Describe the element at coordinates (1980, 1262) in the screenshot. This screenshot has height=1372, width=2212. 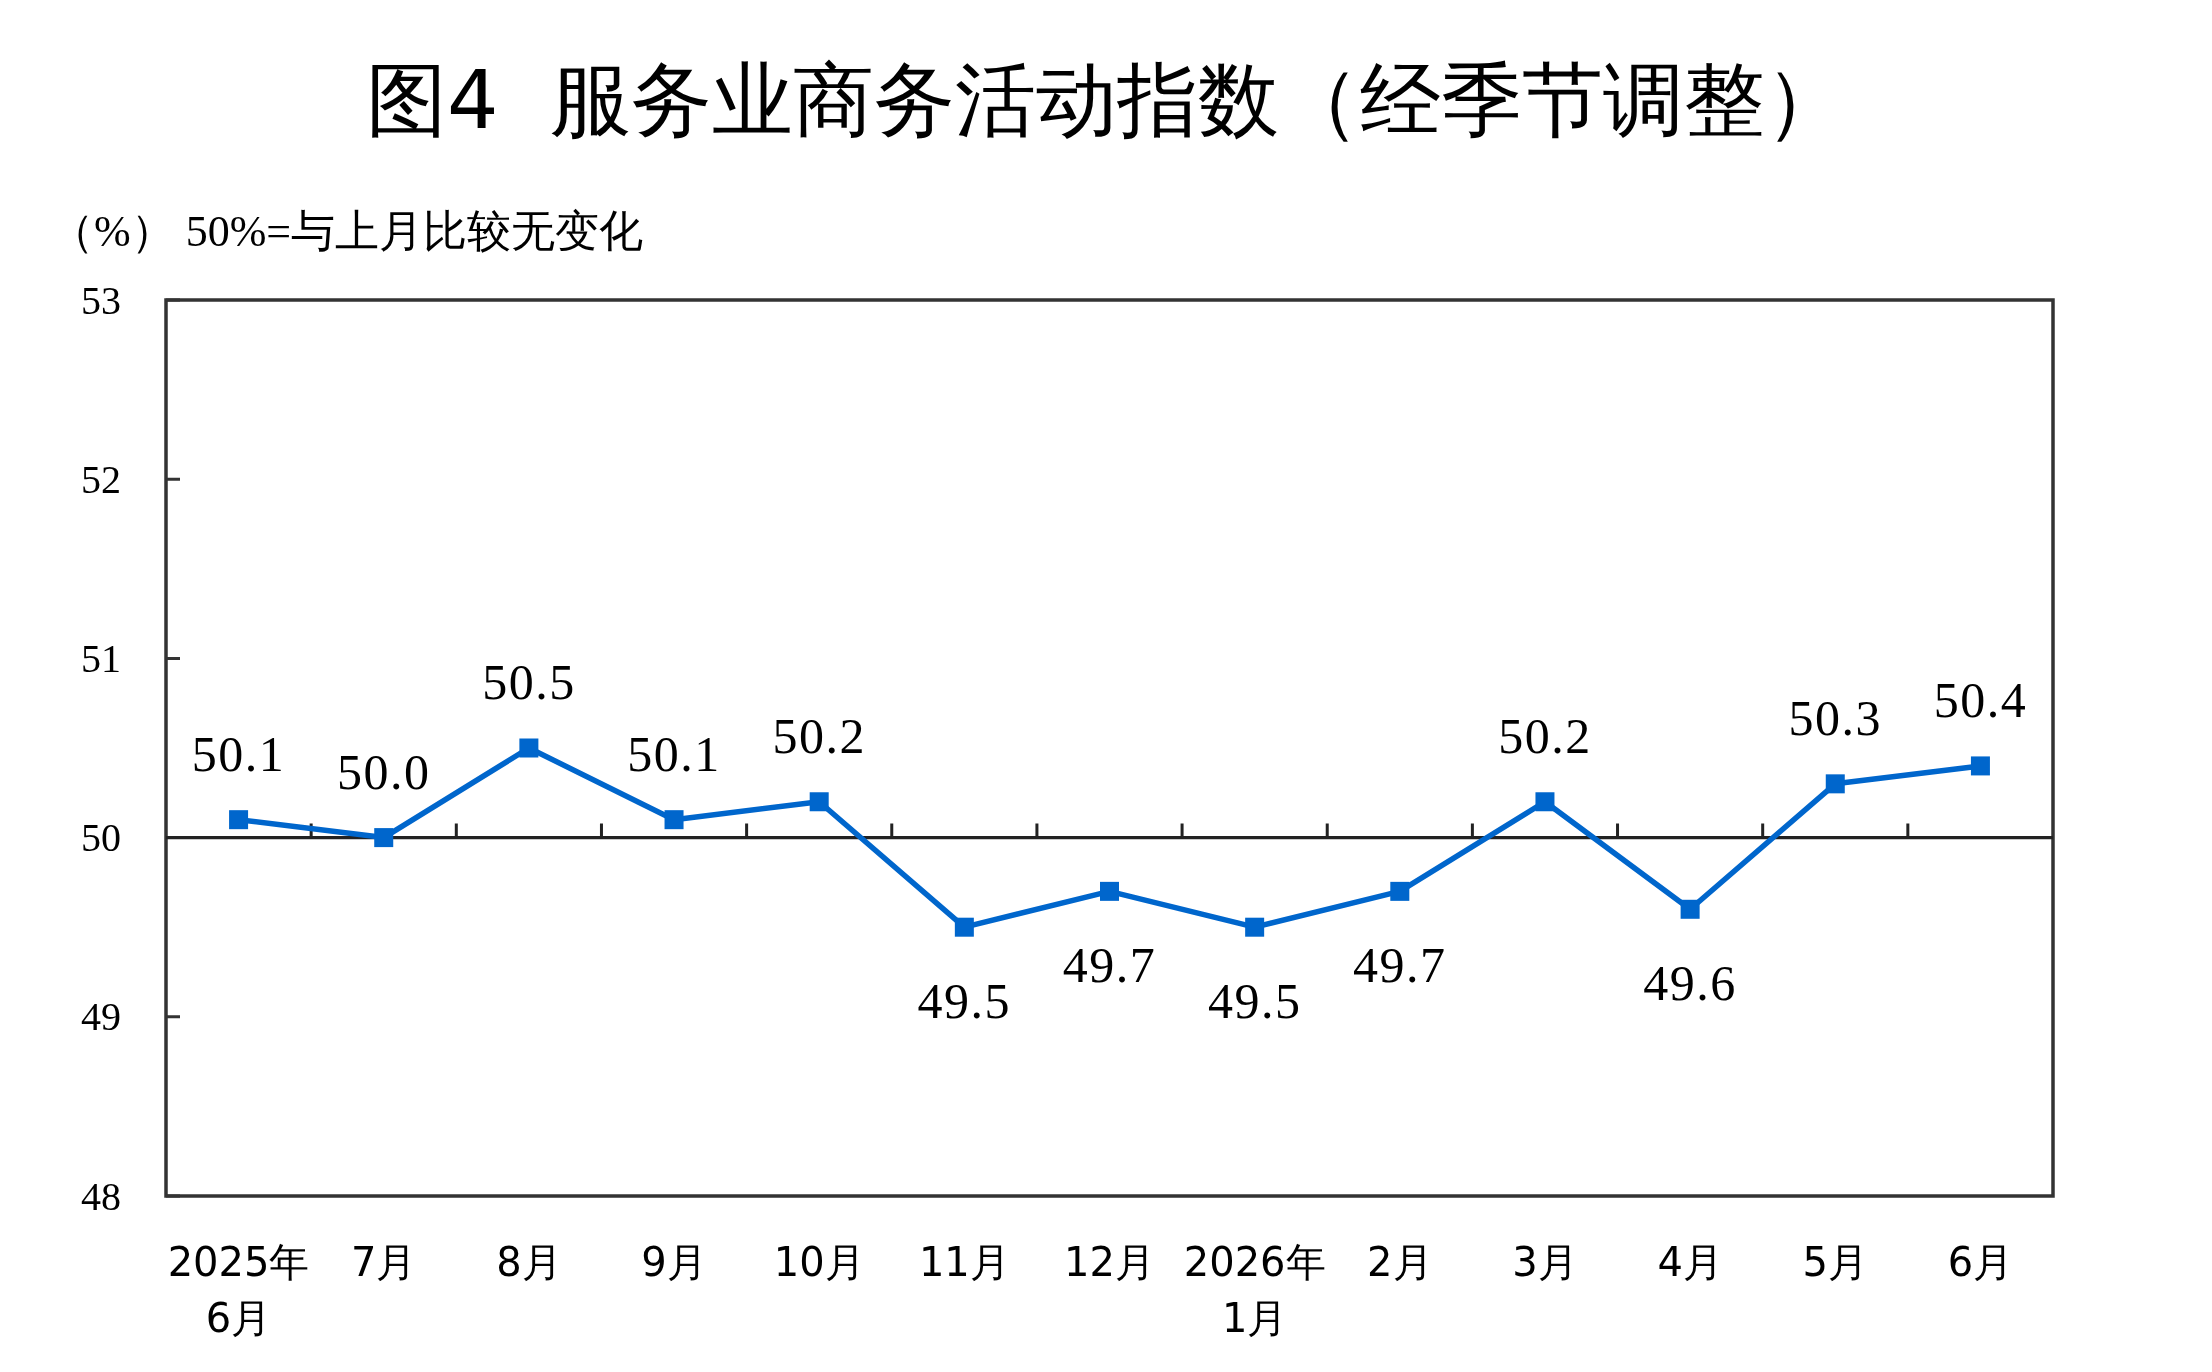
I see `x-tick-label: 6月` at that location.